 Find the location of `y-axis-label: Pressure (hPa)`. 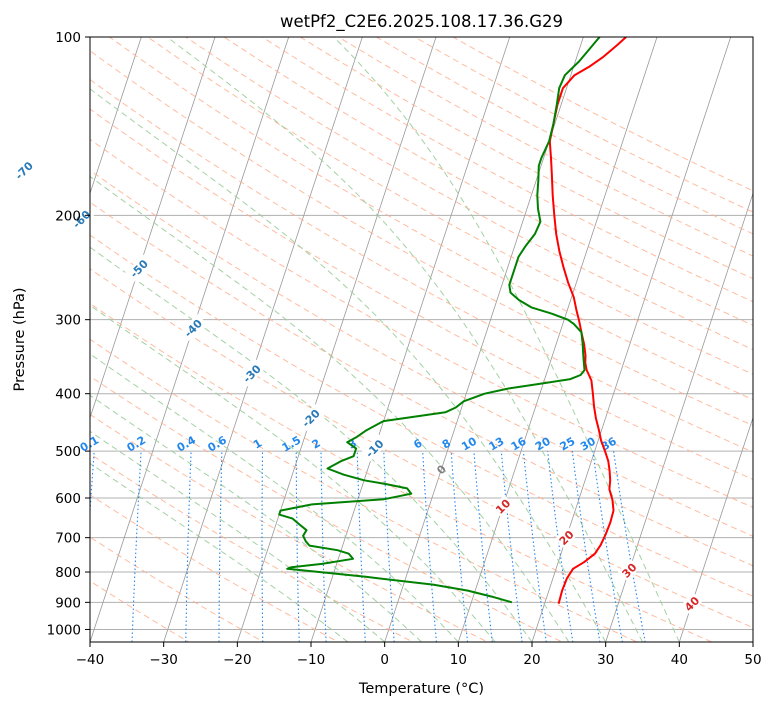

y-axis-label: Pressure (hPa) is located at coordinates (20, 339).